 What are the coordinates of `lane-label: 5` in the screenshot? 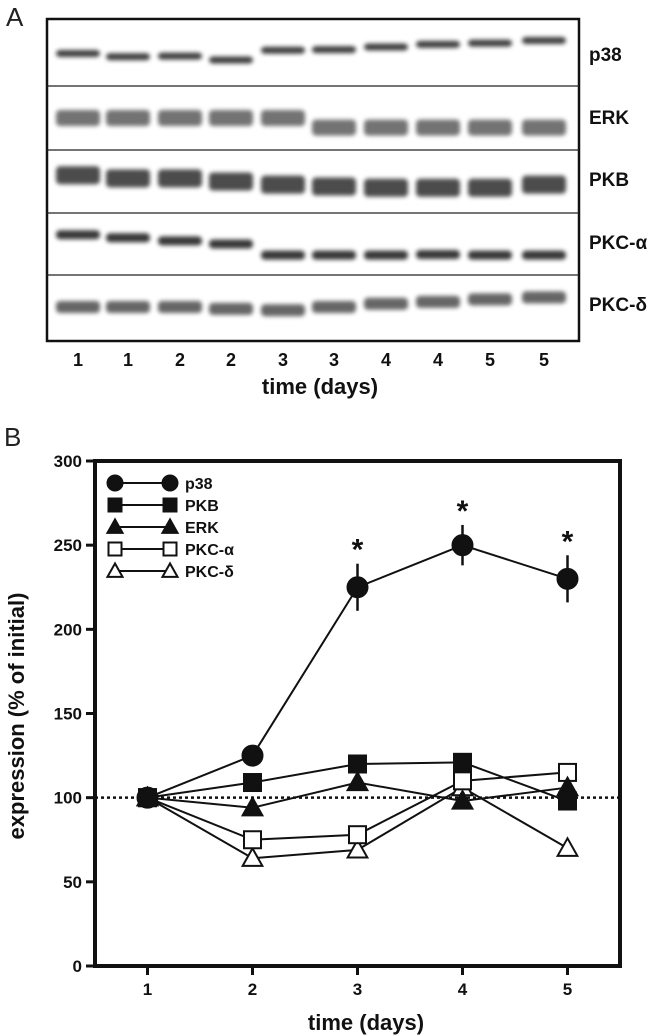 It's located at (490, 360).